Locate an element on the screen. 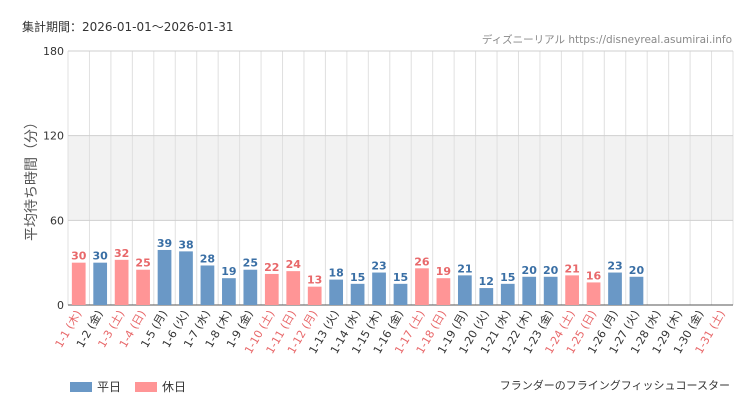 This screenshot has width=750, height=410. y-tick-label: 120 is located at coordinates (53, 136).